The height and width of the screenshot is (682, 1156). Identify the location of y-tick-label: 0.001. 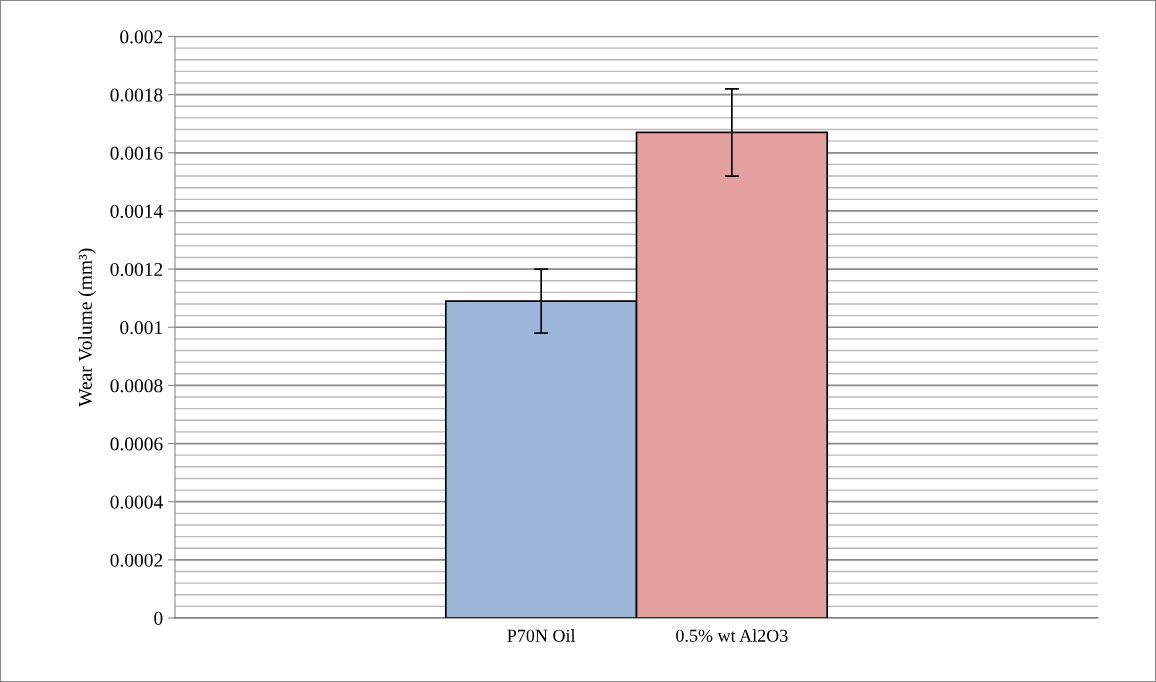
(141, 328).